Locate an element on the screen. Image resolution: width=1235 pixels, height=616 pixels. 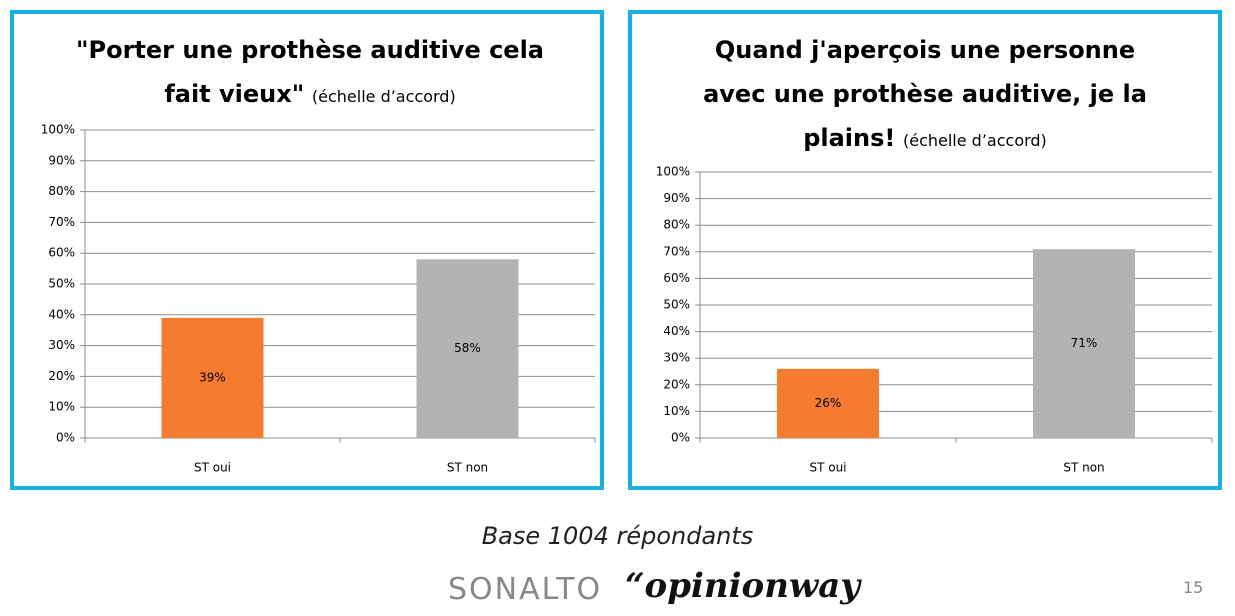
page-number: 15 is located at coordinates (1193, 587).